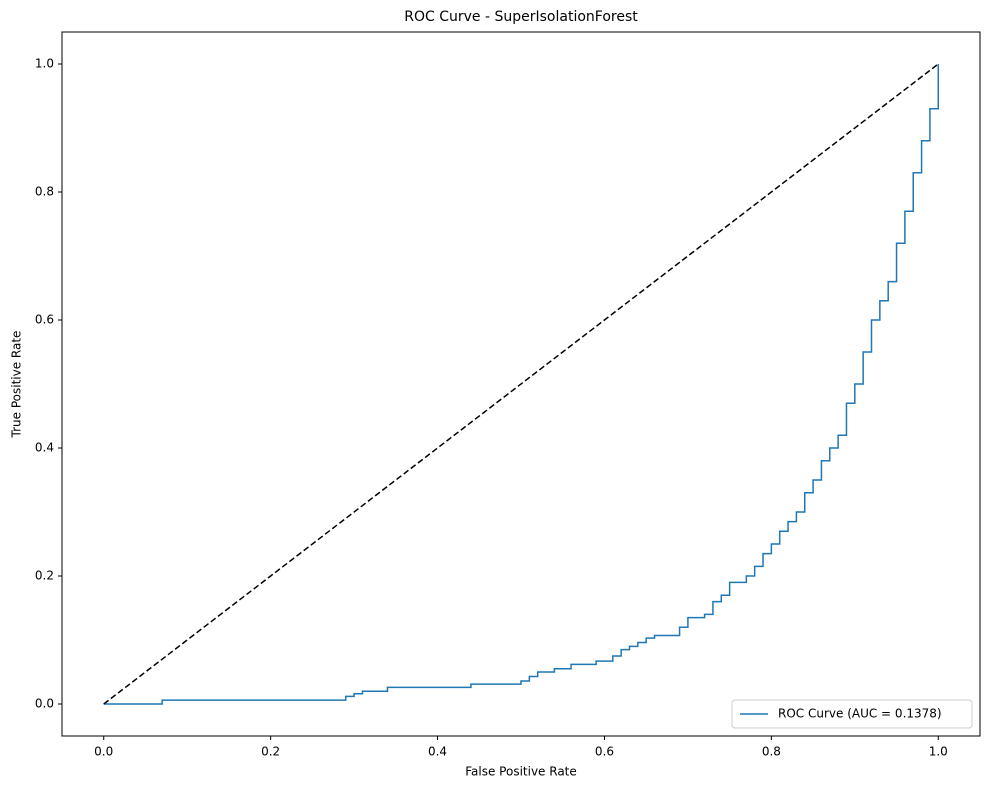 This screenshot has height=790, width=989. I want to click on legend-label: ROC Curve (AUC = 0.1378), so click(860, 714).